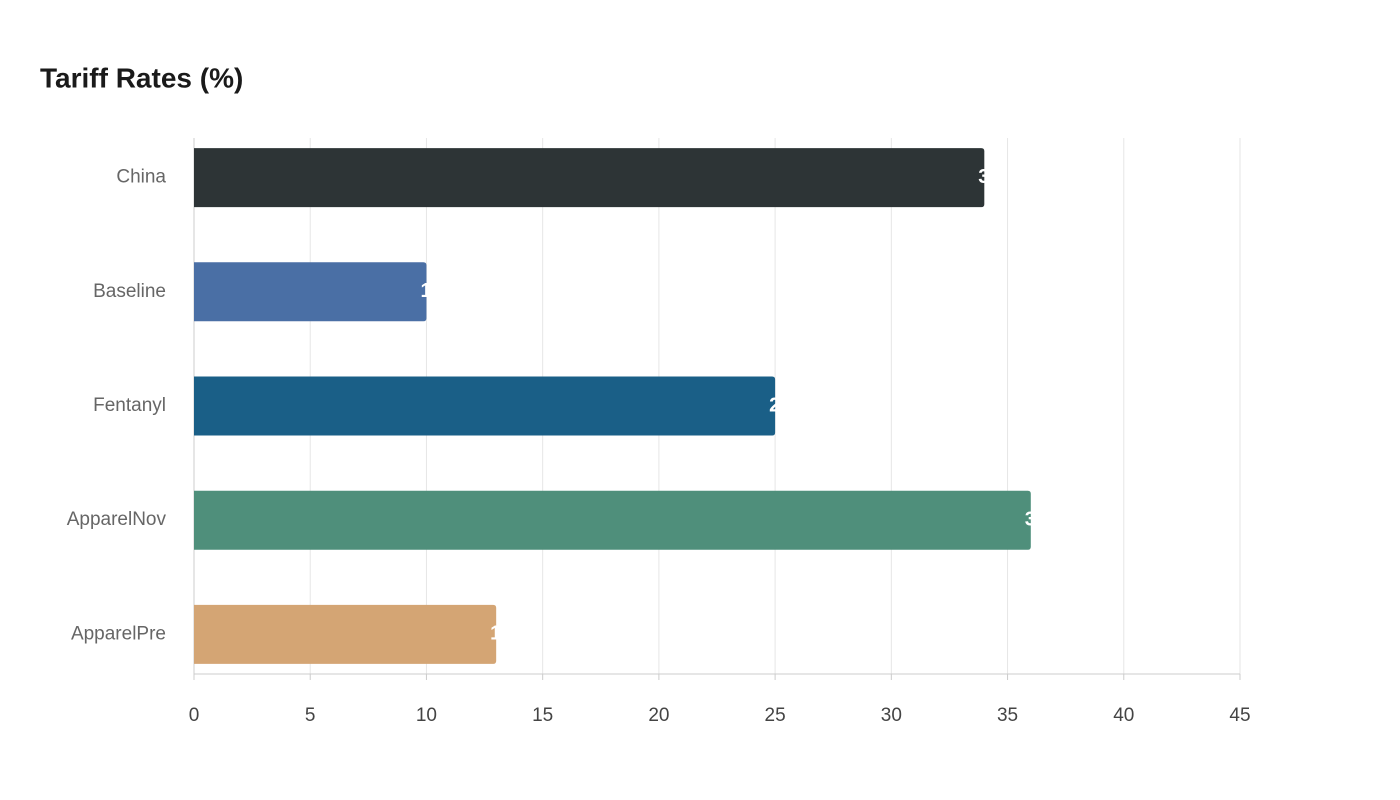 This screenshot has height=800, width=1400. Describe the element at coordinates (775, 715) in the screenshot. I see `x-tick-label: 25` at that location.